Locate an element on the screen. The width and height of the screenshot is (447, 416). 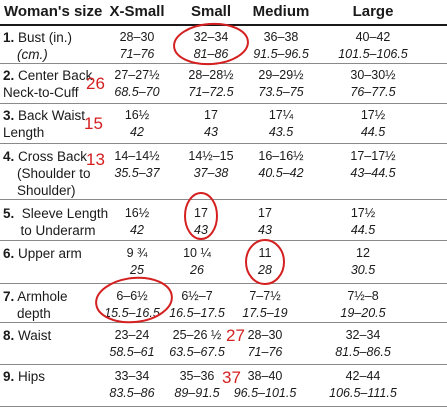
row-label-line: (Shoulder to is located at coordinates (54, 173).